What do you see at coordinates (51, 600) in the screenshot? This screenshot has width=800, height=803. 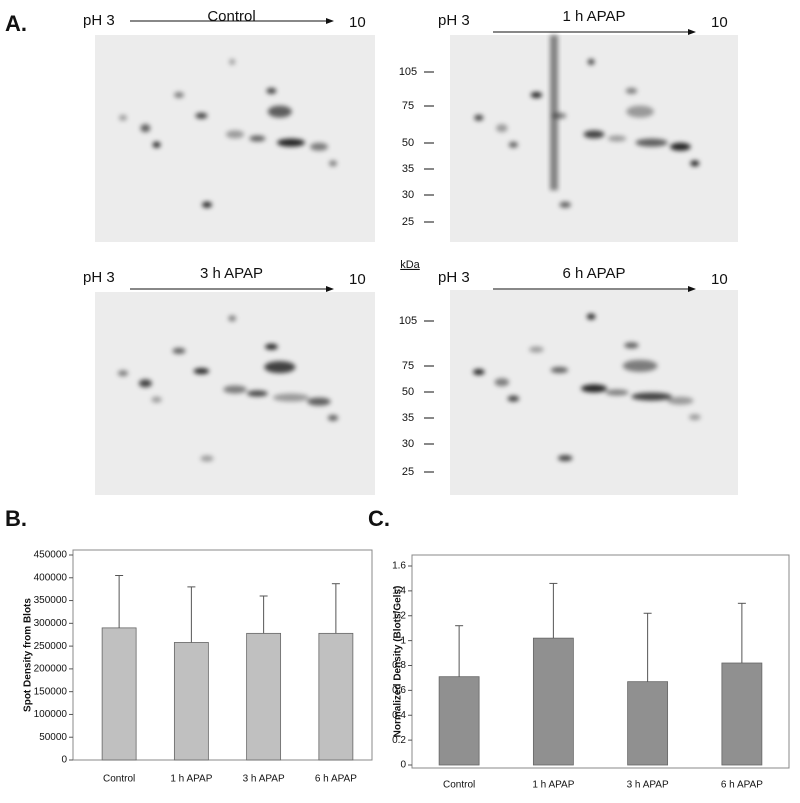 I see `y-tick-label: 350000` at bounding box center [51, 600].